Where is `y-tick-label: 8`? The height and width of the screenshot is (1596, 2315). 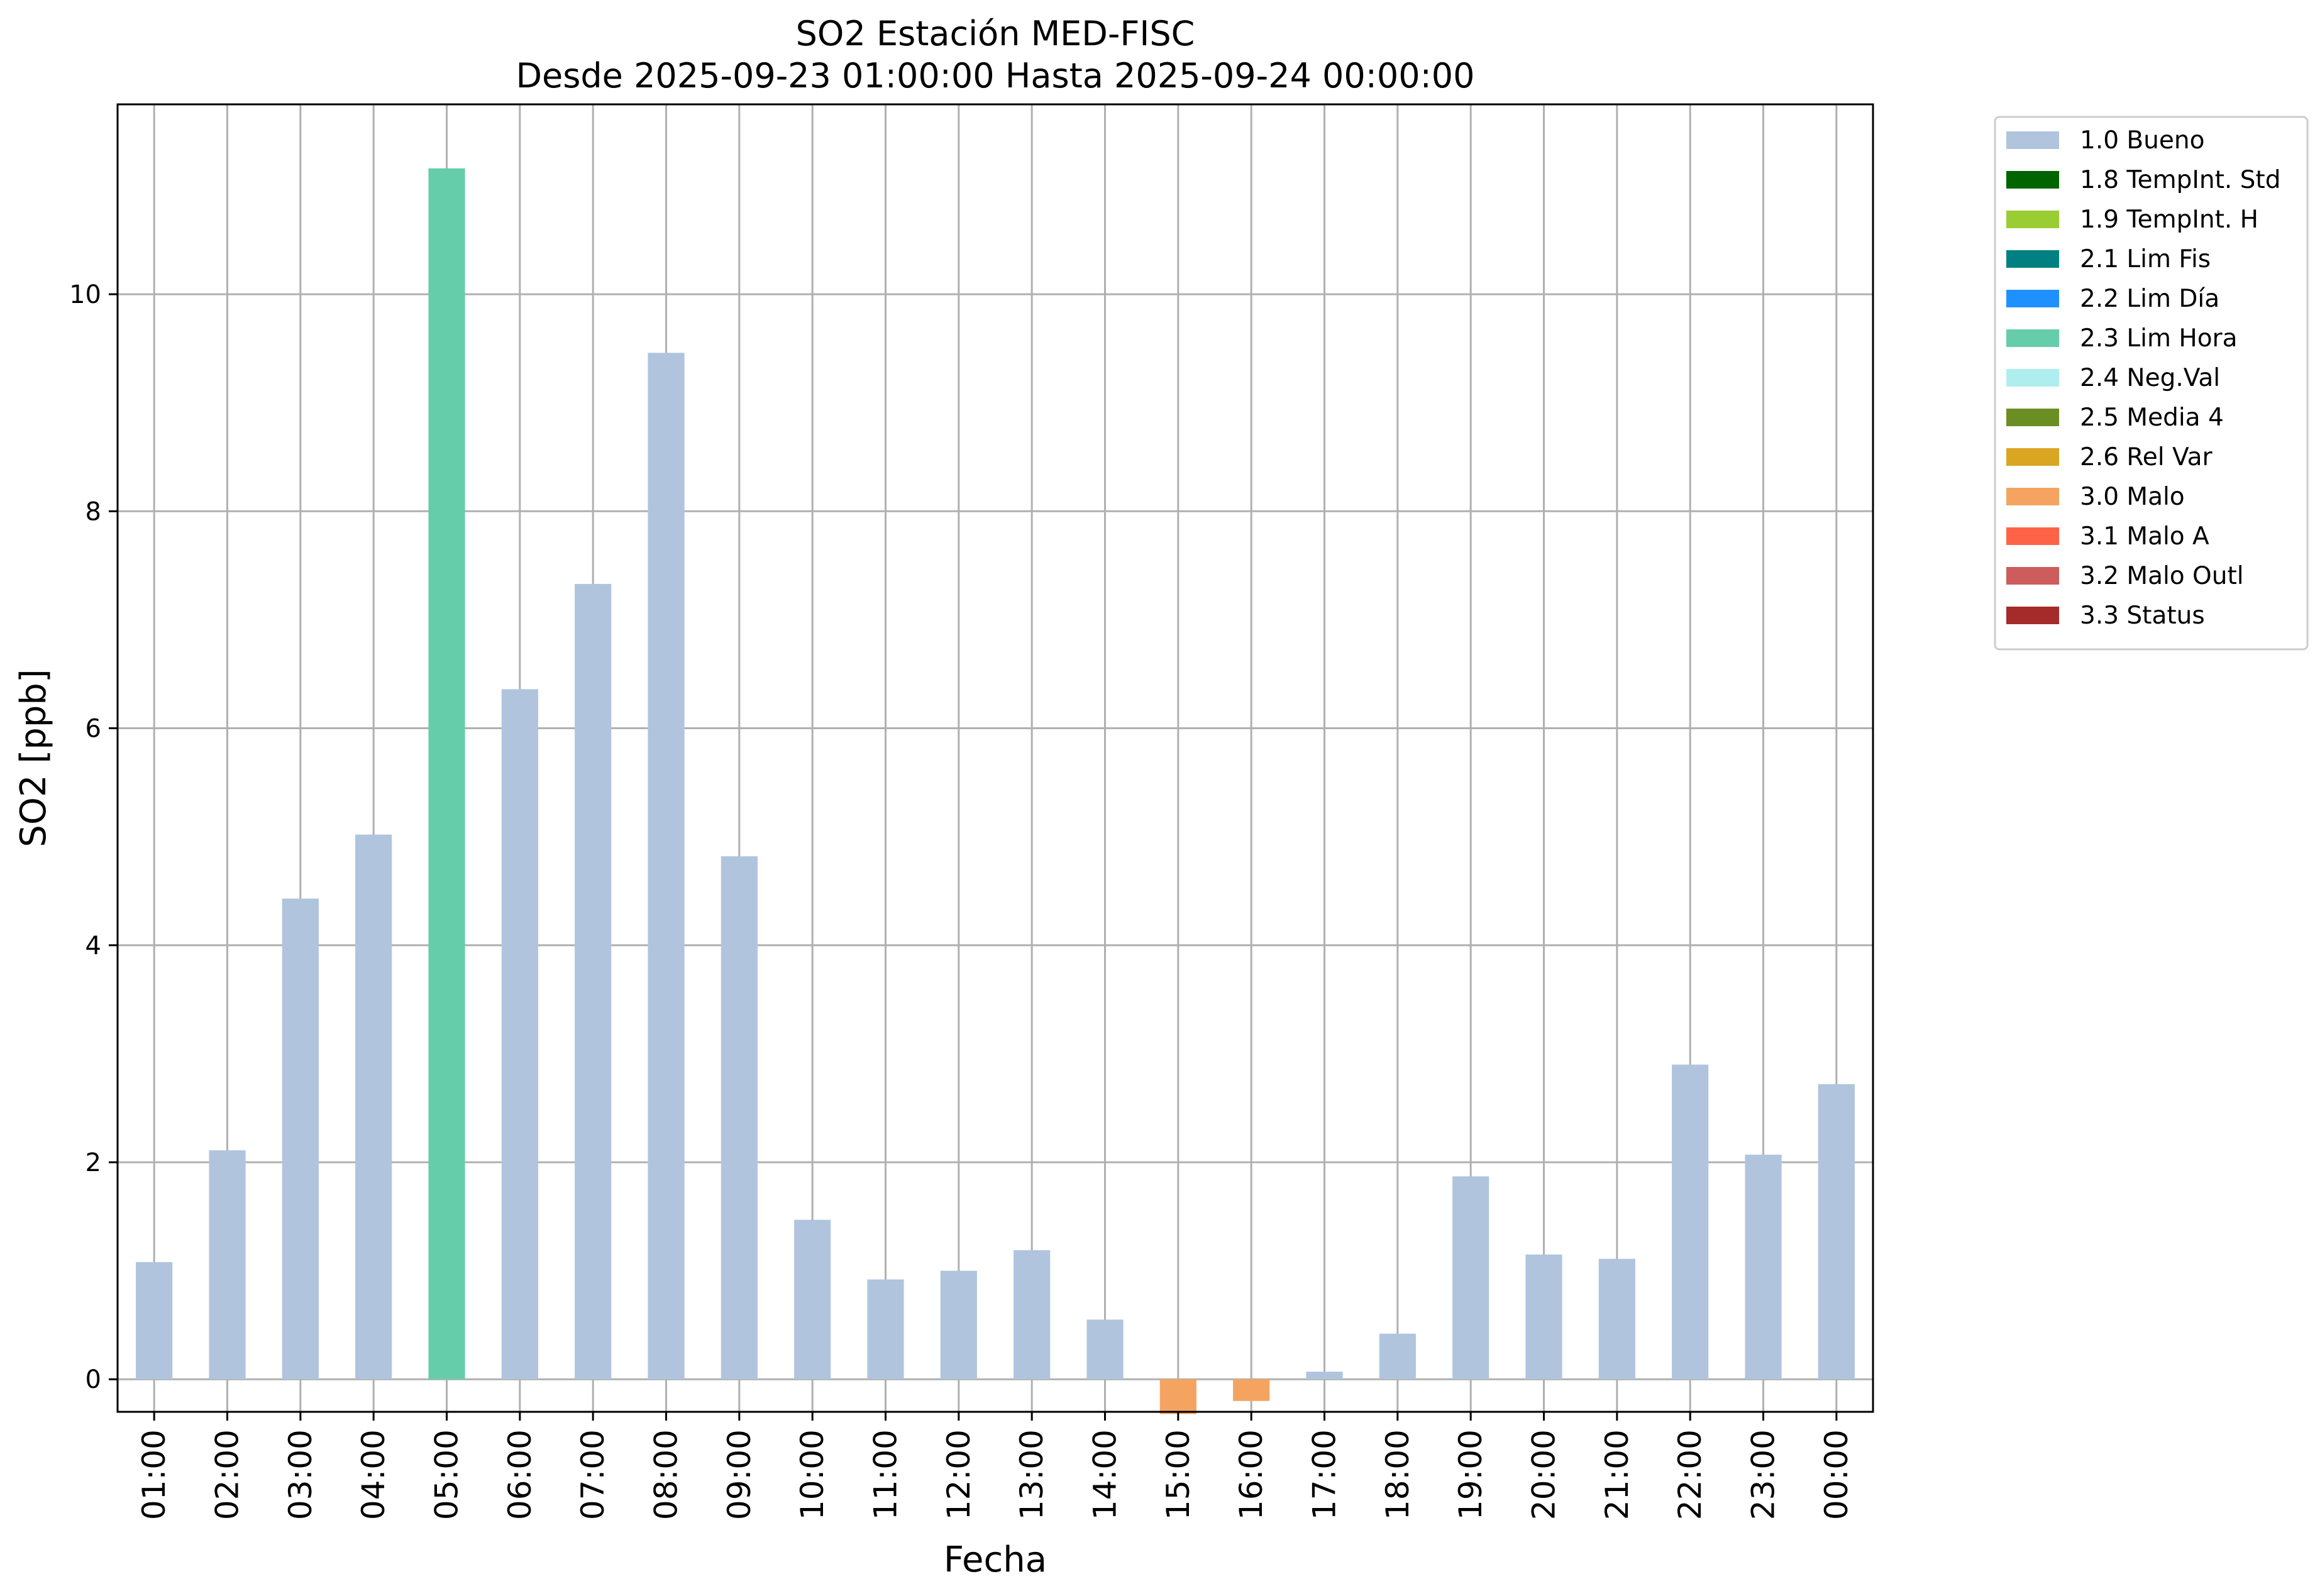 y-tick-label: 8 is located at coordinates (93, 511).